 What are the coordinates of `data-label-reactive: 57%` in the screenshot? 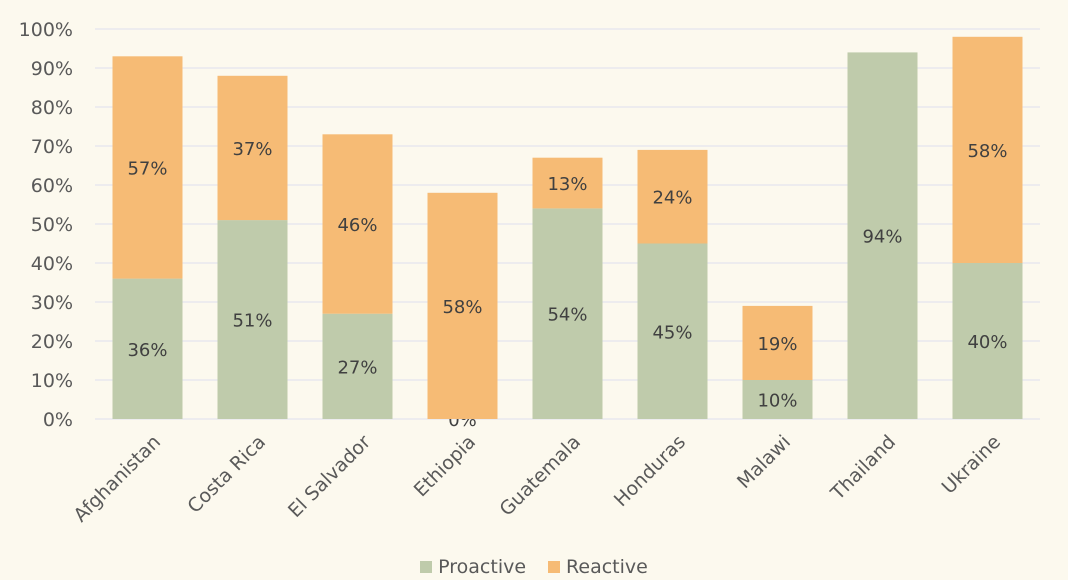 It's located at (147, 168).